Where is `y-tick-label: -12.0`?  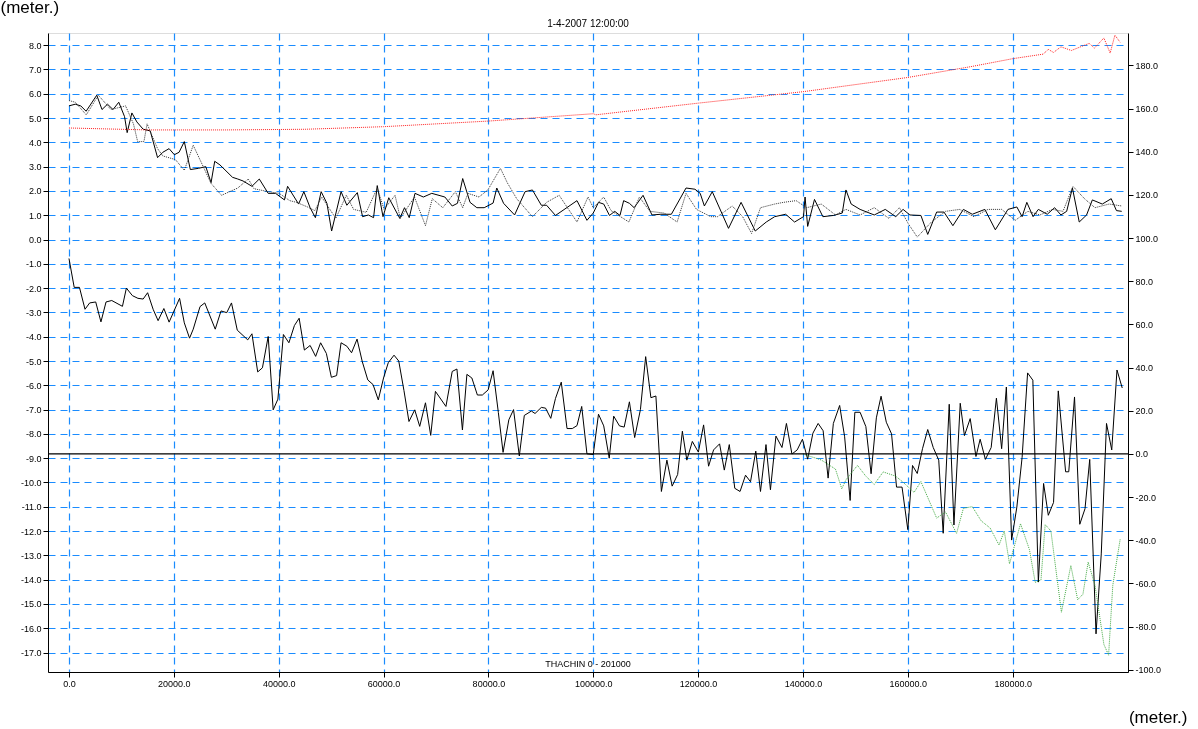
y-tick-label: -12.0 is located at coordinates (31, 531).